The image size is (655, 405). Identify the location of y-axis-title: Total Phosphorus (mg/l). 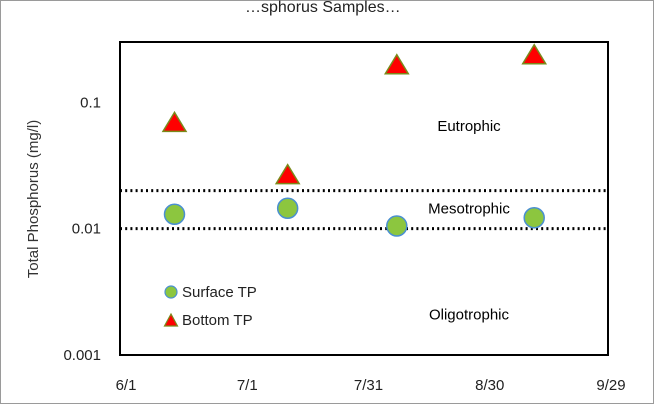
(33, 199).